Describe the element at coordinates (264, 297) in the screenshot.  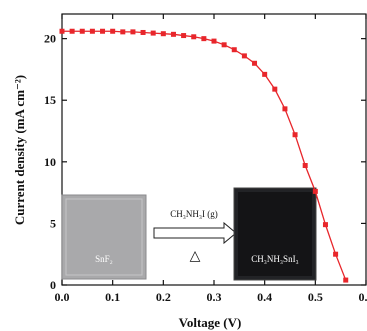
I see `x-tick-label: 0.4` at that location.